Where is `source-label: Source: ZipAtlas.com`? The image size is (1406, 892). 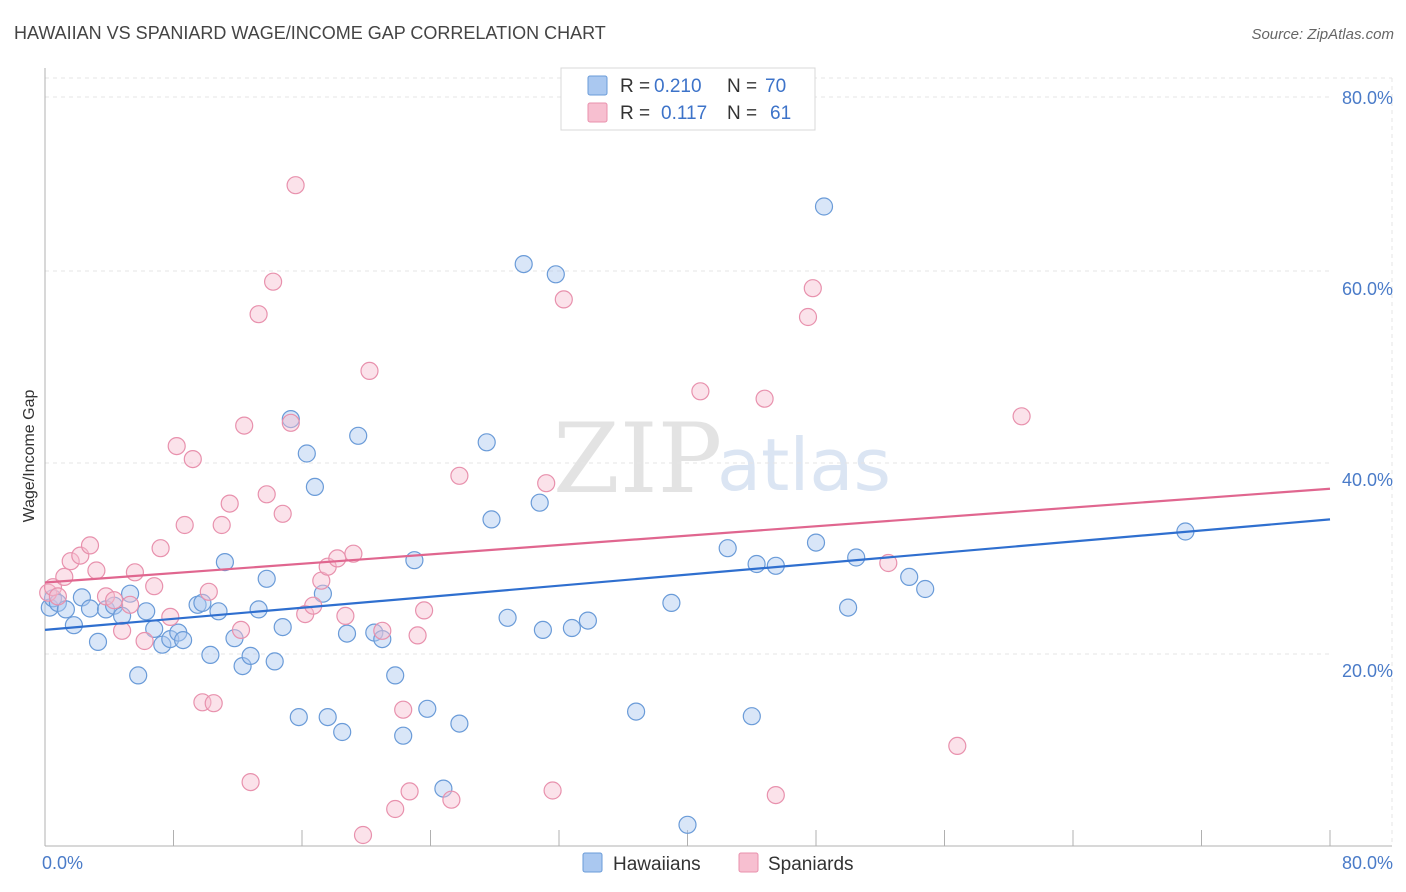
source-label: Source: ZipAtlas.com is located at coordinates (1322, 34).